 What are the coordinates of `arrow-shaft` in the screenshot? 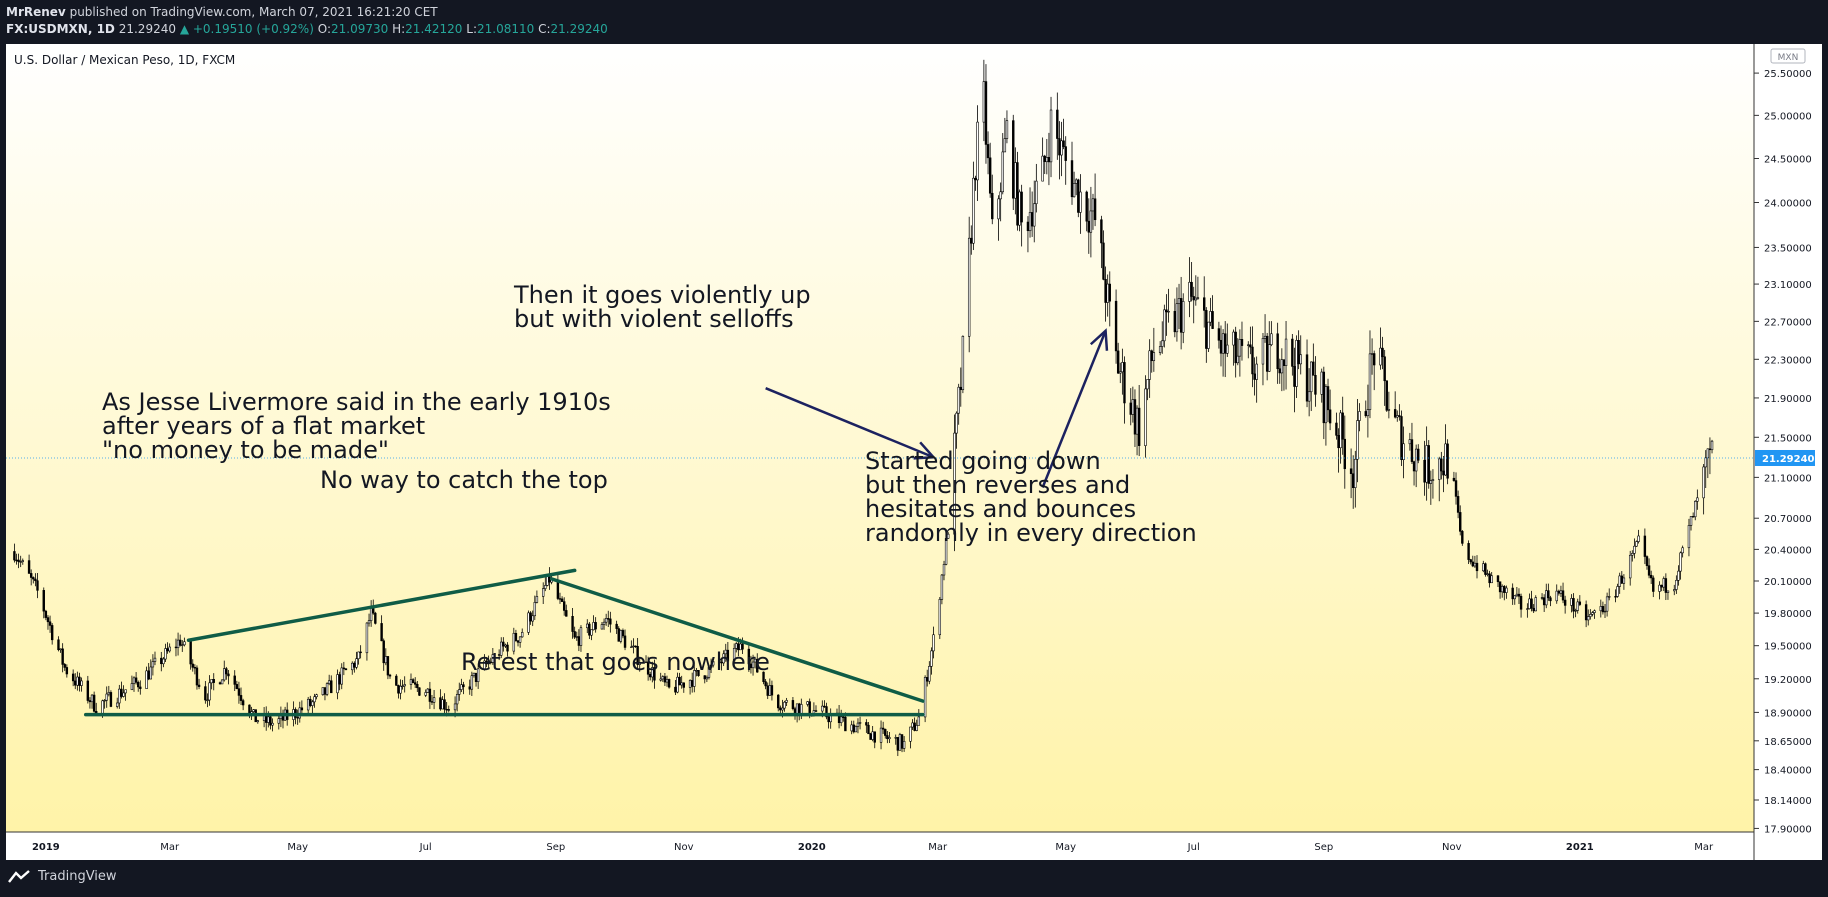 It's located at (849, 423).